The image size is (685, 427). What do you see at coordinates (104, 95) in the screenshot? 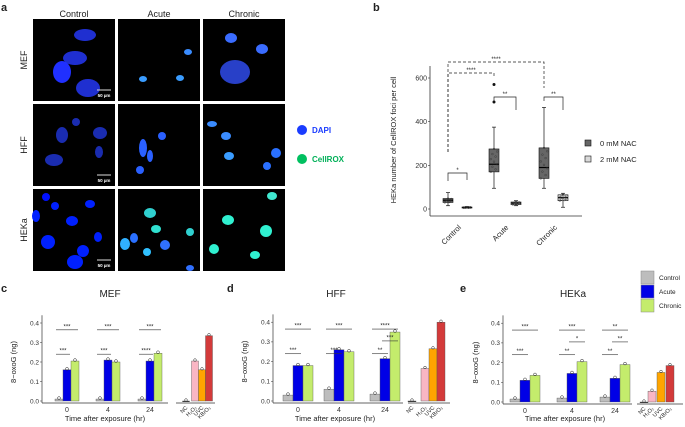
I see `scale-bar-label: 50 µm` at bounding box center [104, 95].